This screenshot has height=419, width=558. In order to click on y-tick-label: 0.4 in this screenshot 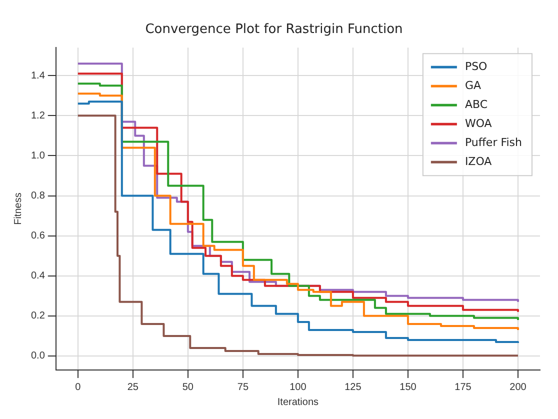, I will do `click(38, 276)`.